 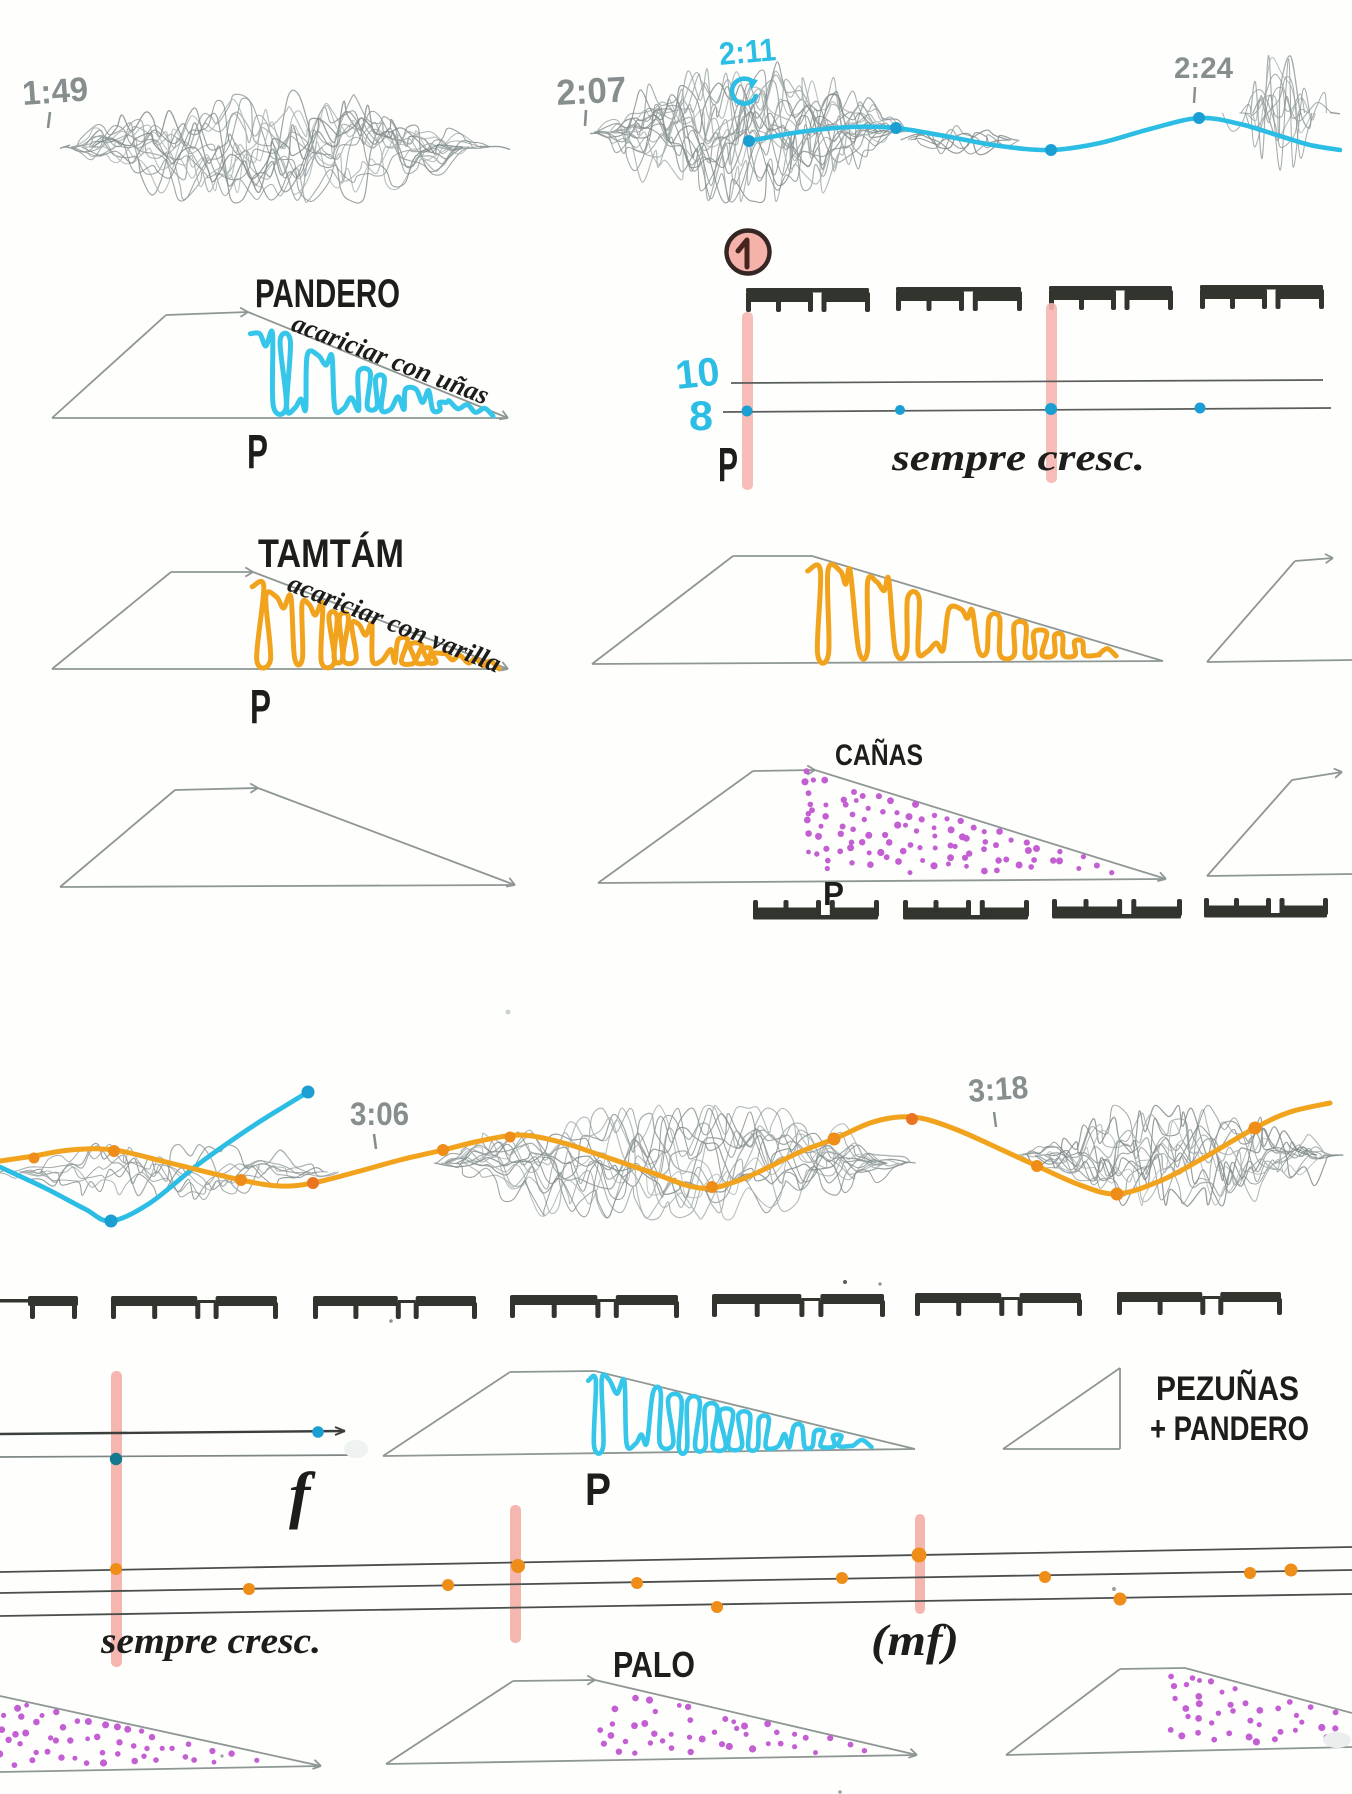 I want to click on svg-text: + PANDERO, so click(x=1229, y=1429).